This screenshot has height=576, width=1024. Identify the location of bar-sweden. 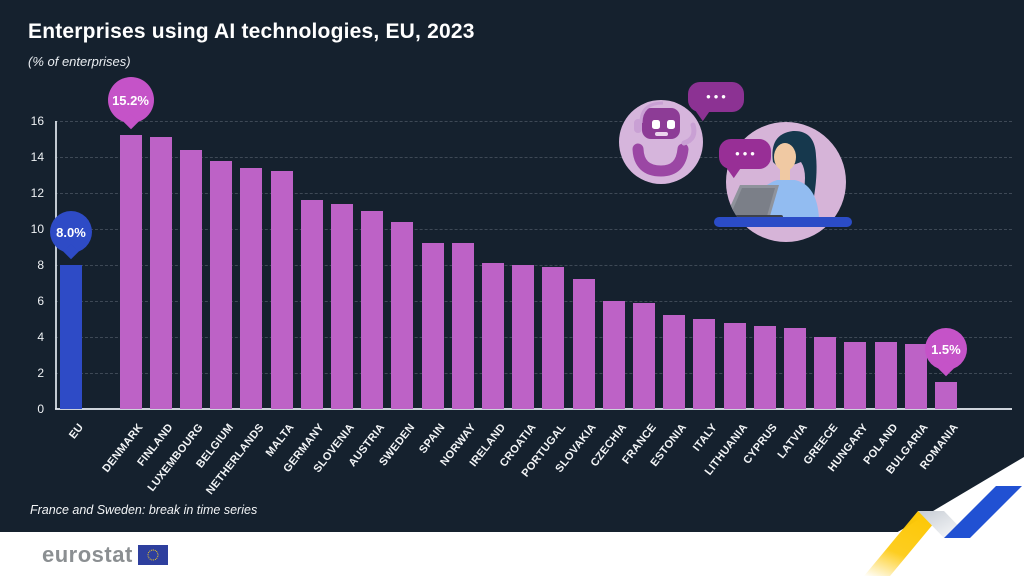
(402, 315).